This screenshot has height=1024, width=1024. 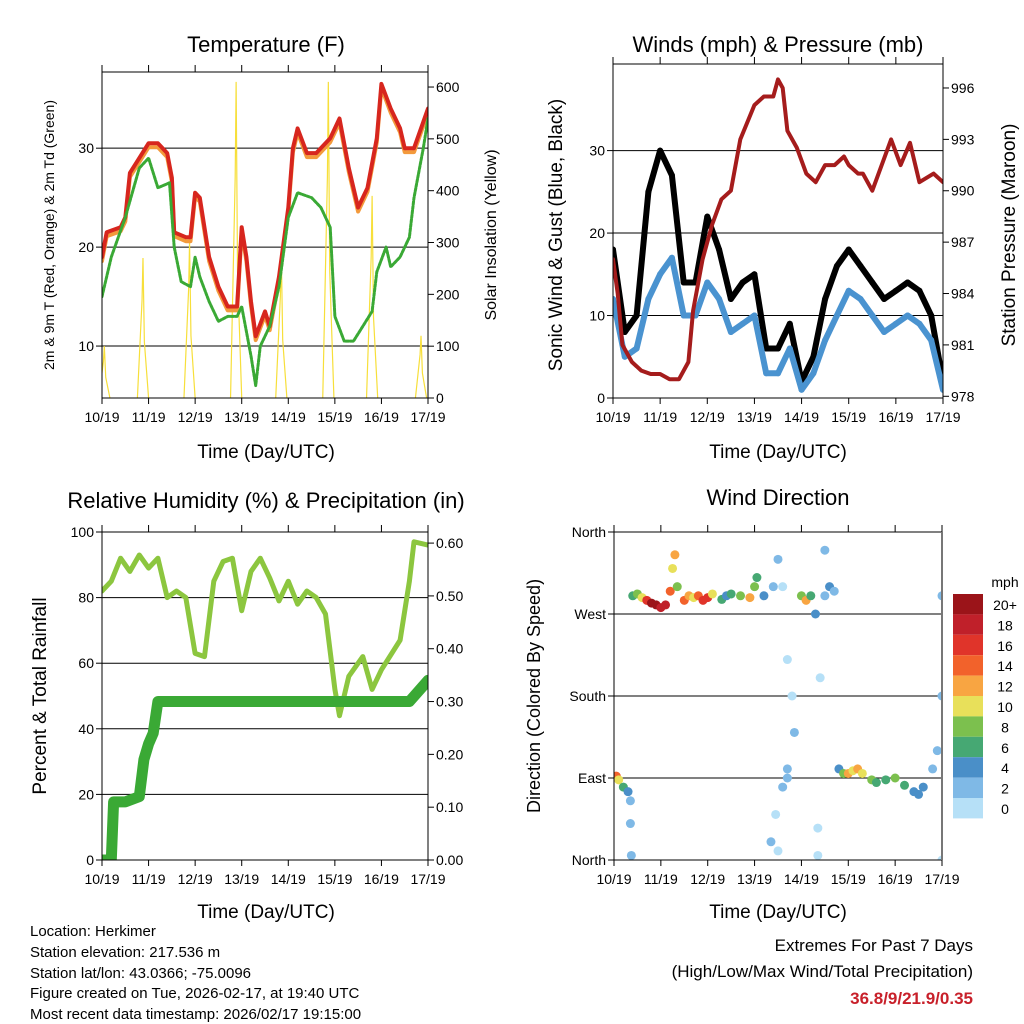 What do you see at coordinates (1005, 666) in the screenshot?
I see `legend-label: 14` at bounding box center [1005, 666].